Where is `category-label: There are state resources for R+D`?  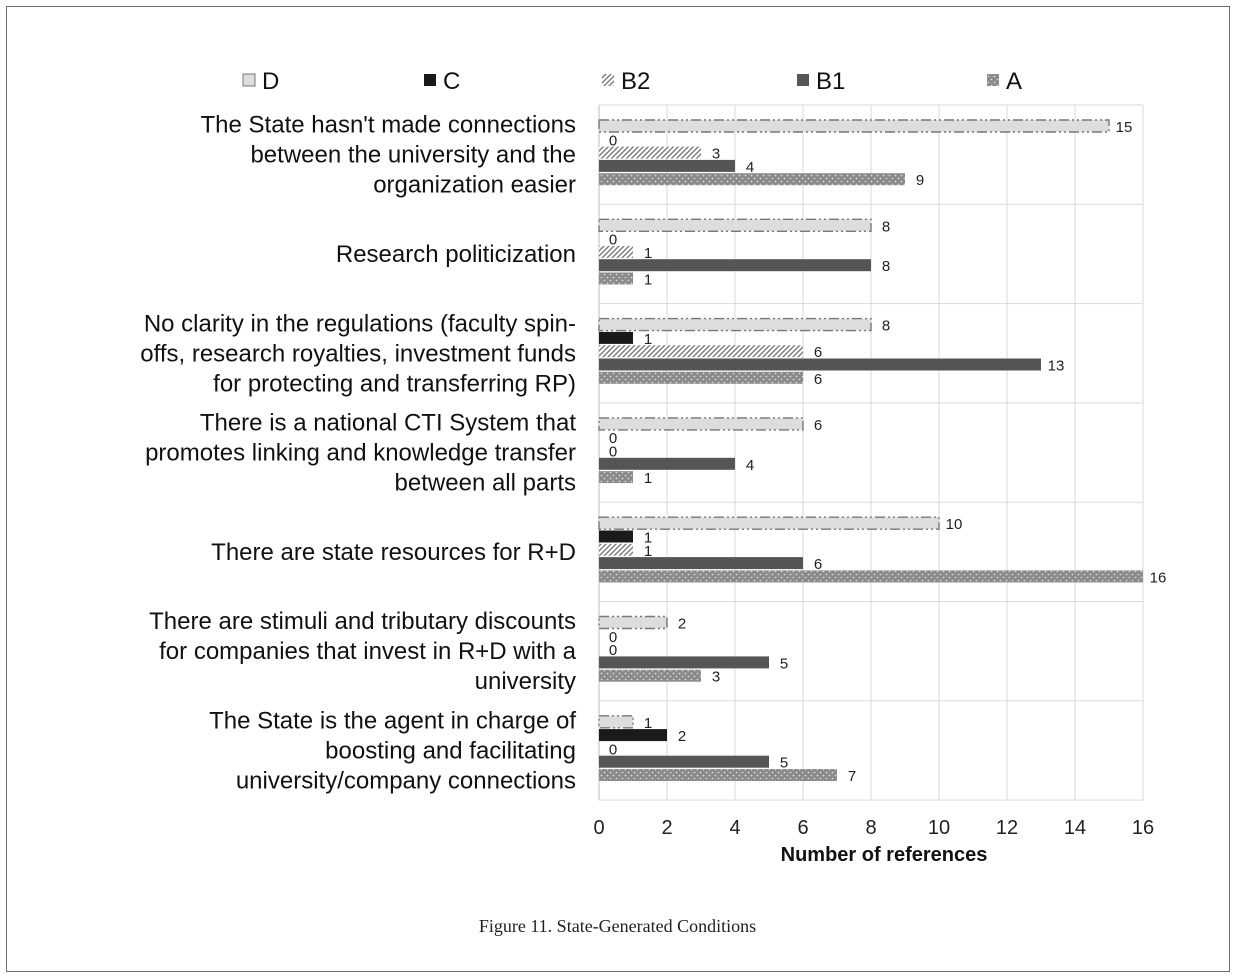 category-label: There are state resources for R+D is located at coordinates (393, 552).